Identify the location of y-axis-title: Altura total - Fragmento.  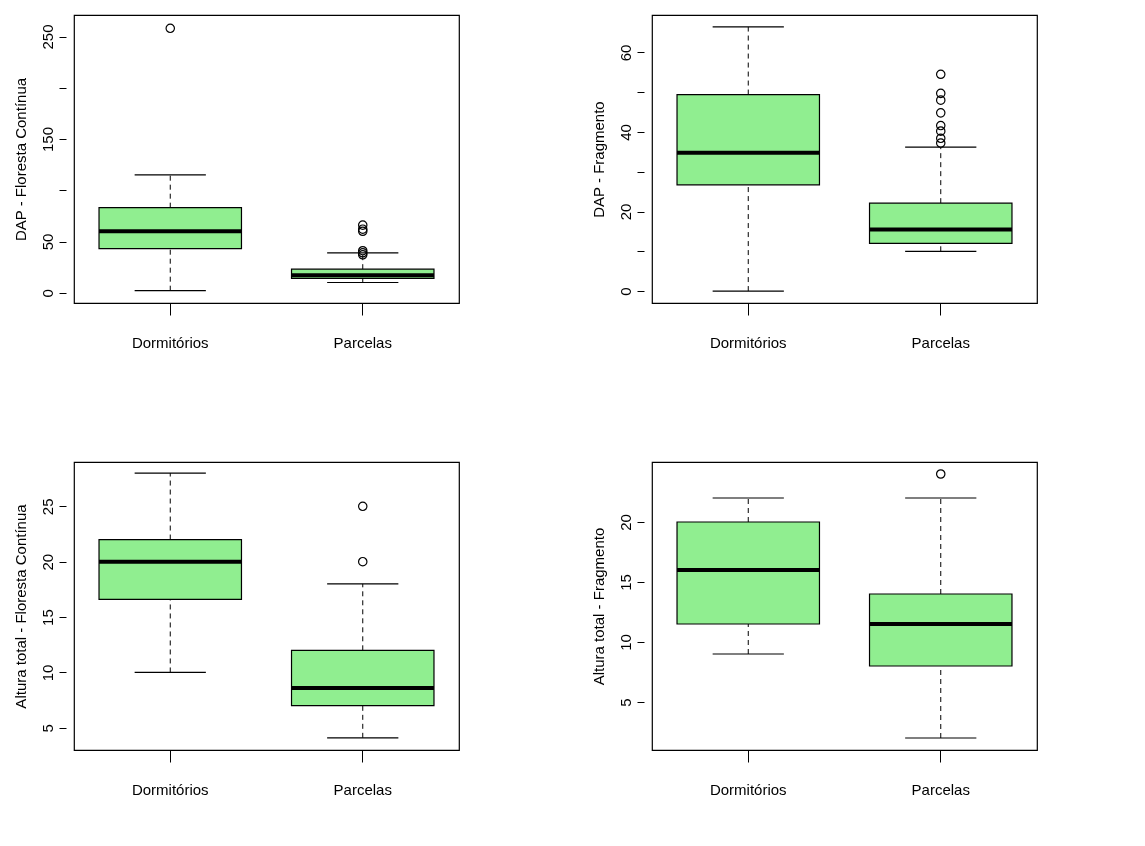
(598, 606).